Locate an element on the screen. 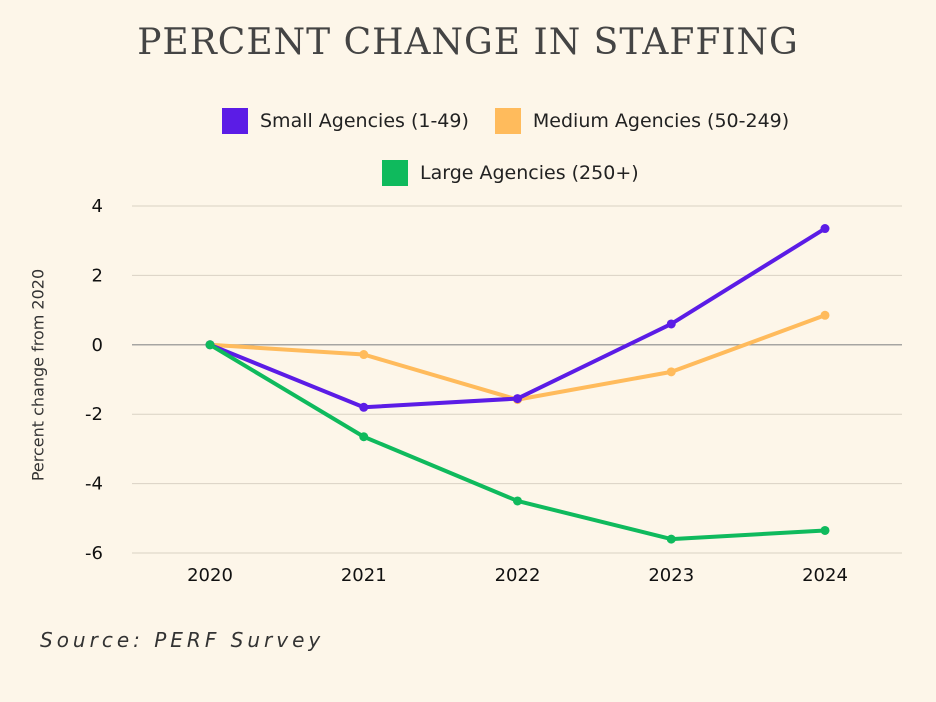 The image size is (936, 702). y-tick-label-5: -6 is located at coordinates (94, 553).